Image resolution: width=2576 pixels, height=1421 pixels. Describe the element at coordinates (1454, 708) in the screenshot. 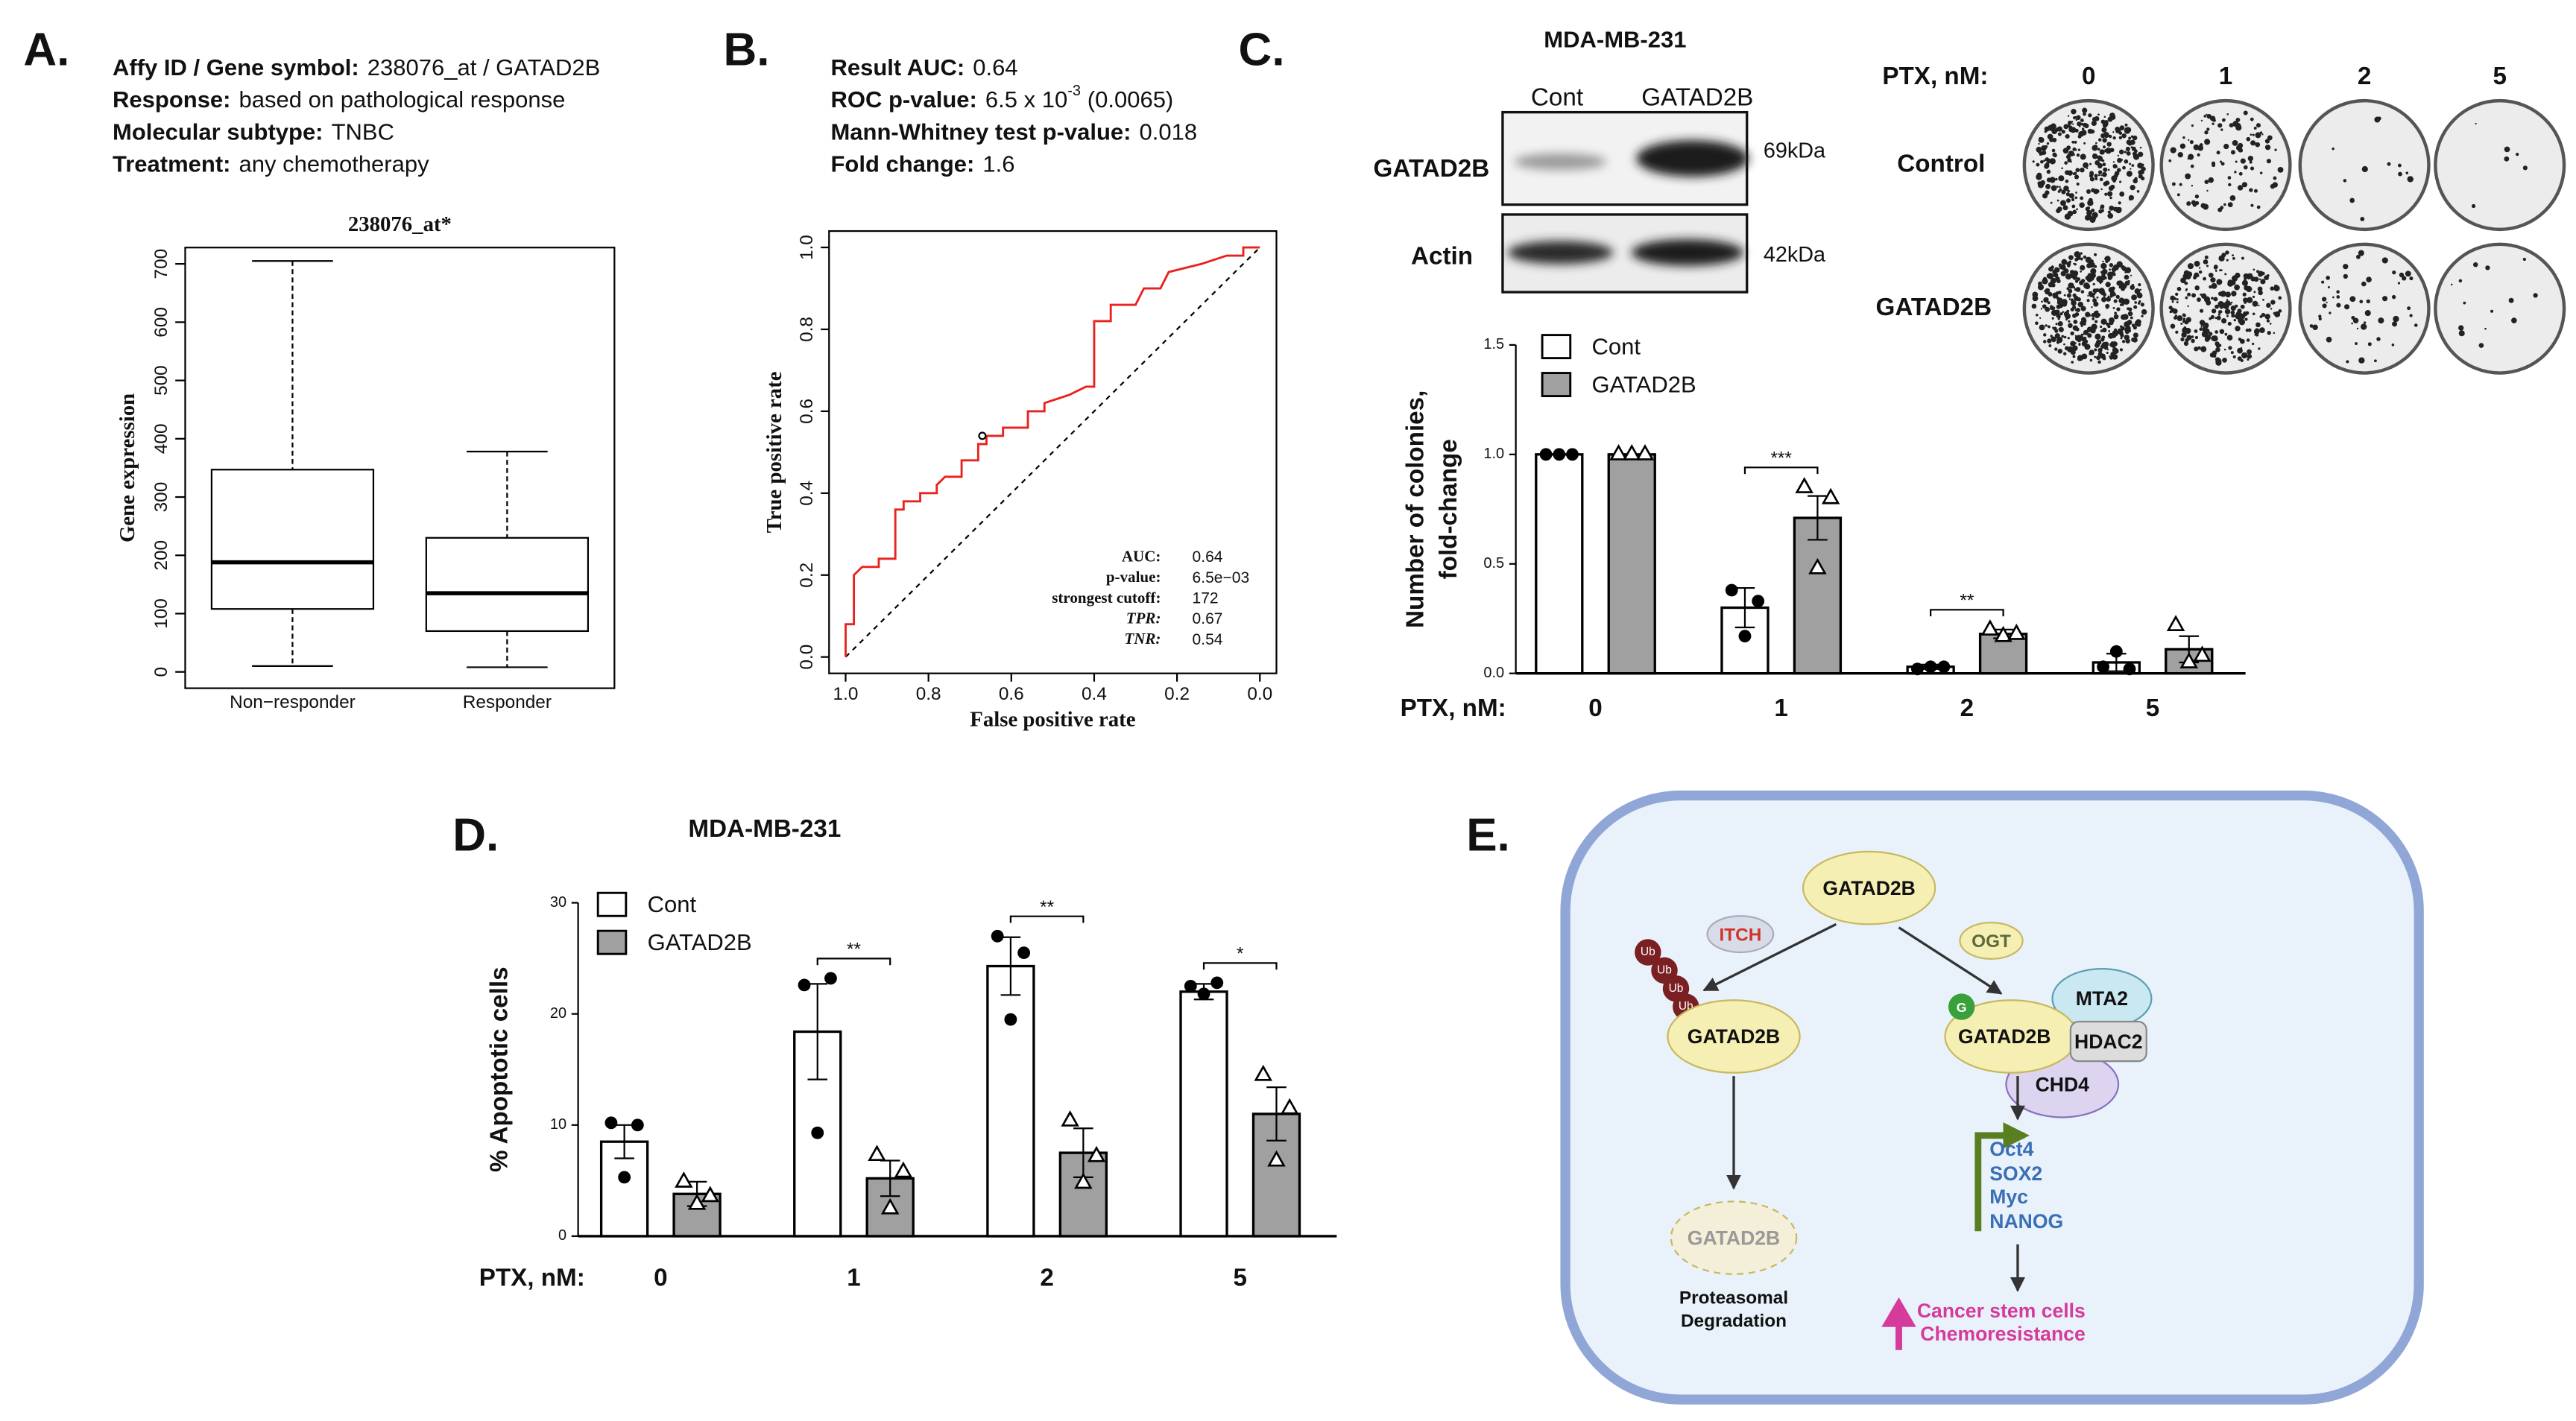

I see `x-axis-label: PTX, nM:` at that location.